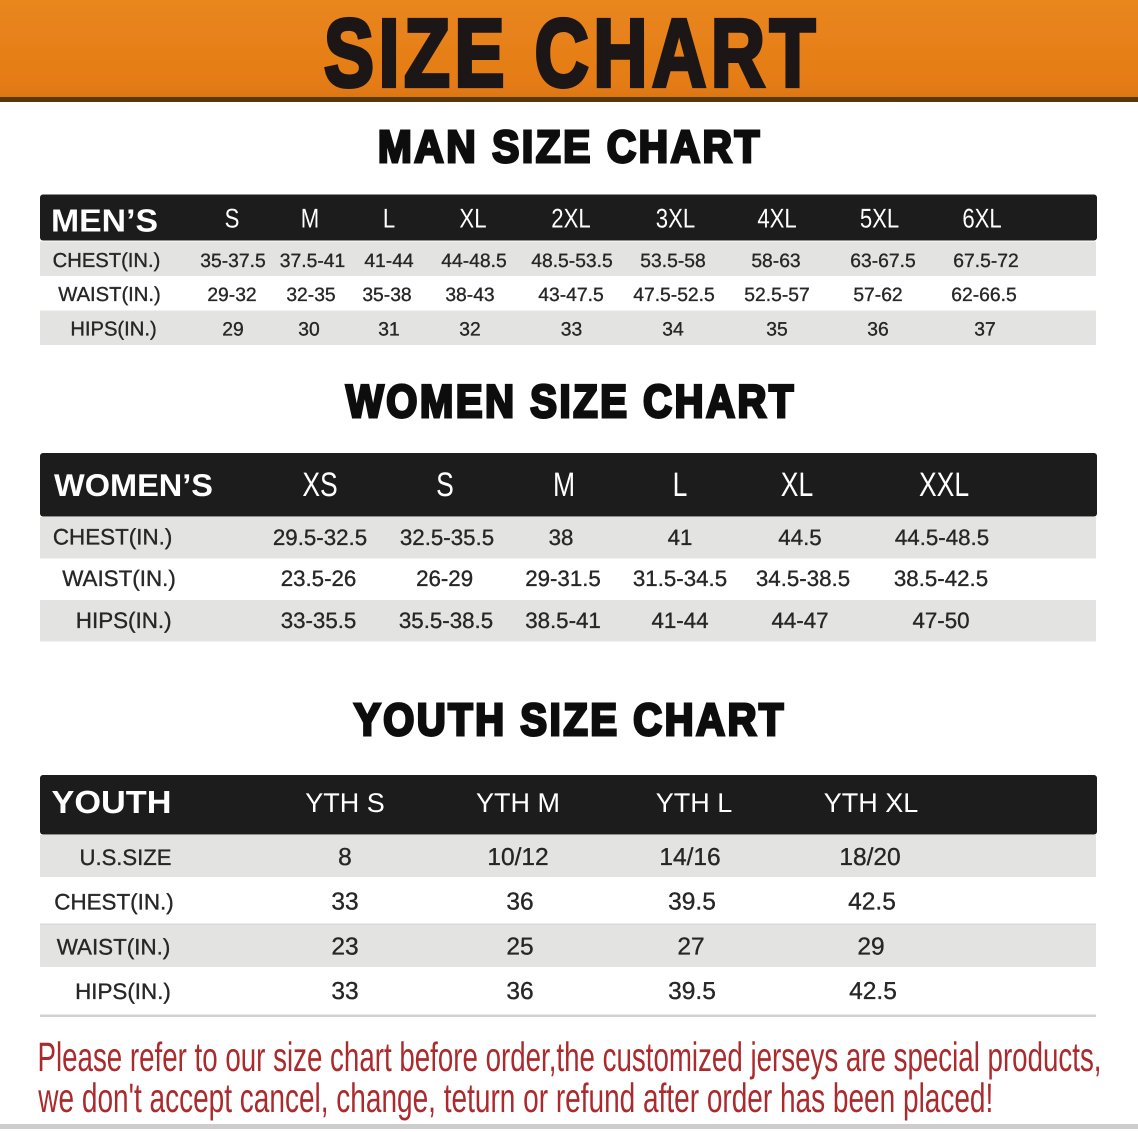 Image resolution: width=1138 pixels, height=1132 pixels. I want to click on svg-text: 23.5-26, so click(319, 578).